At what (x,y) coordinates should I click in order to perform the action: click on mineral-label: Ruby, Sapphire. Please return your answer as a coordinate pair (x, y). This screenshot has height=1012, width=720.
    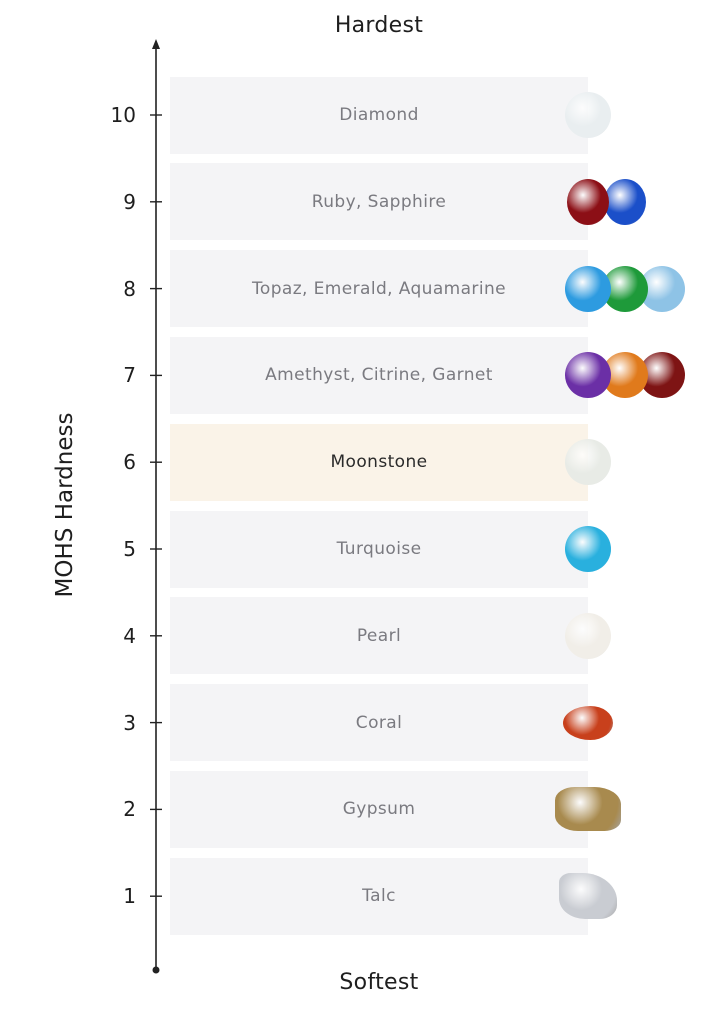
    Looking at the image, I should click on (379, 201).